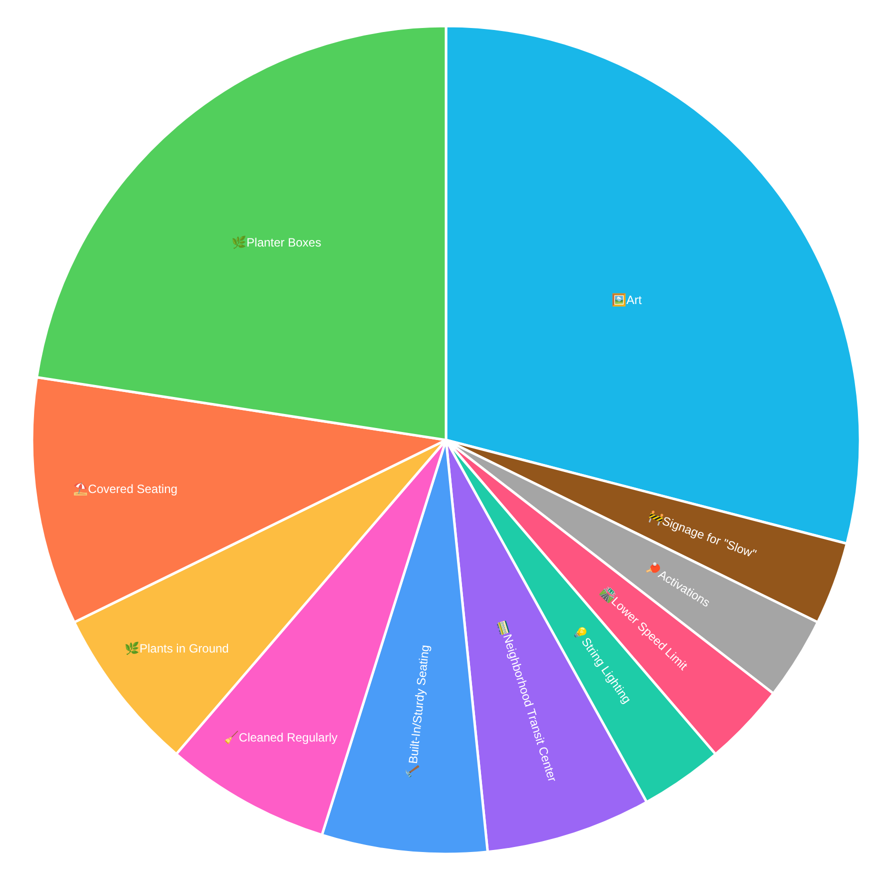  What do you see at coordinates (125, 489) in the screenshot?
I see `slice-label: ⛱Covered Seating` at bounding box center [125, 489].